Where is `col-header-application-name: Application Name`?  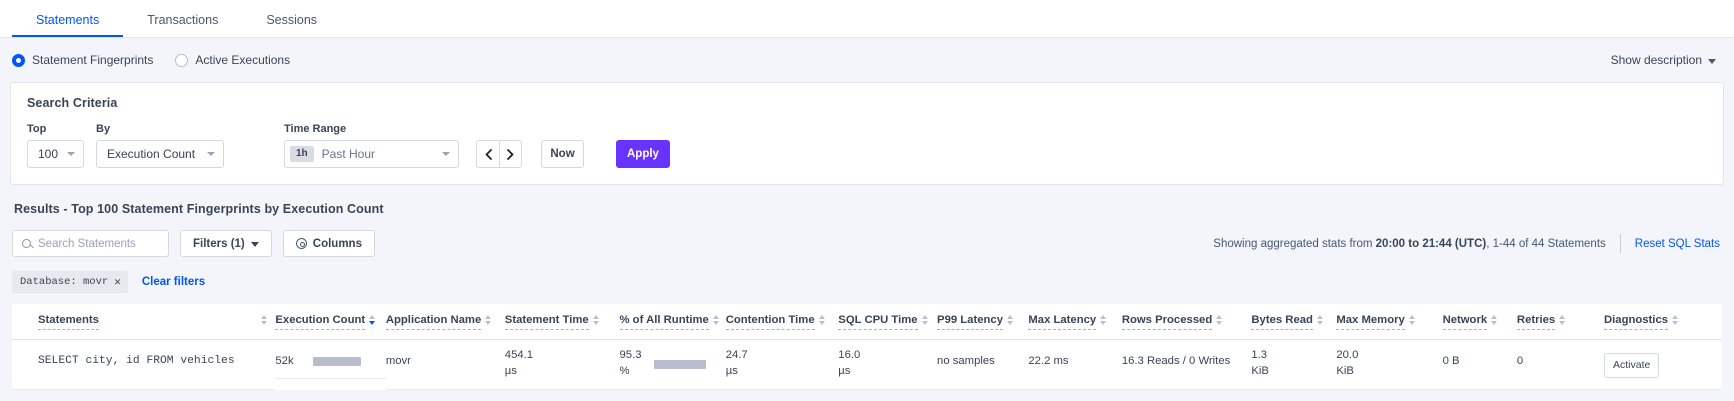
col-header-application-name: Application Name is located at coordinates (445, 322).